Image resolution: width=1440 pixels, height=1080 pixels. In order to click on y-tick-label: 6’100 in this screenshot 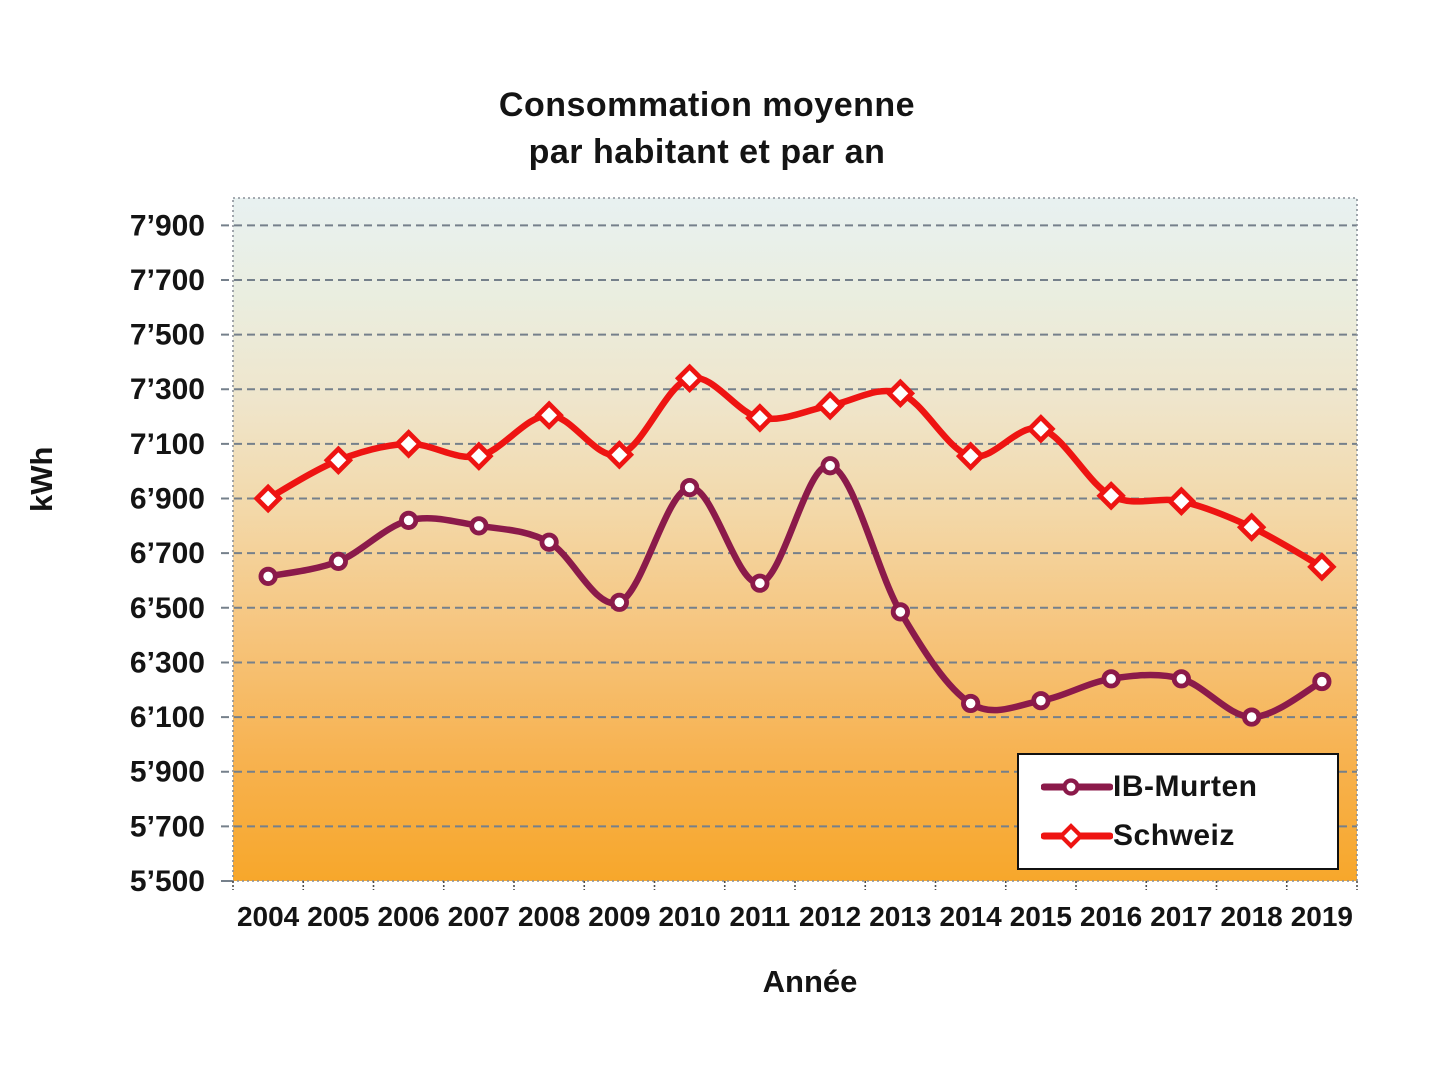, I will do `click(167, 717)`.